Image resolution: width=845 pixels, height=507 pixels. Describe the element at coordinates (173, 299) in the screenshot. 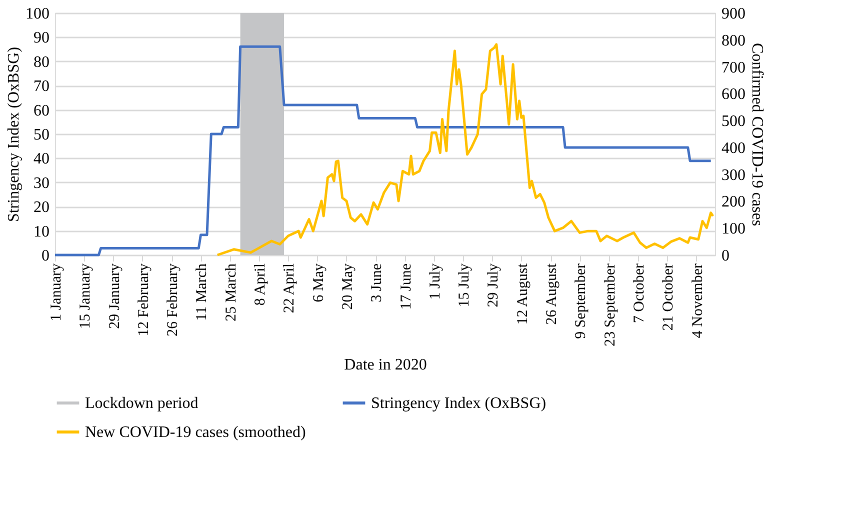

I see `x-tick-label: 26 February` at that location.